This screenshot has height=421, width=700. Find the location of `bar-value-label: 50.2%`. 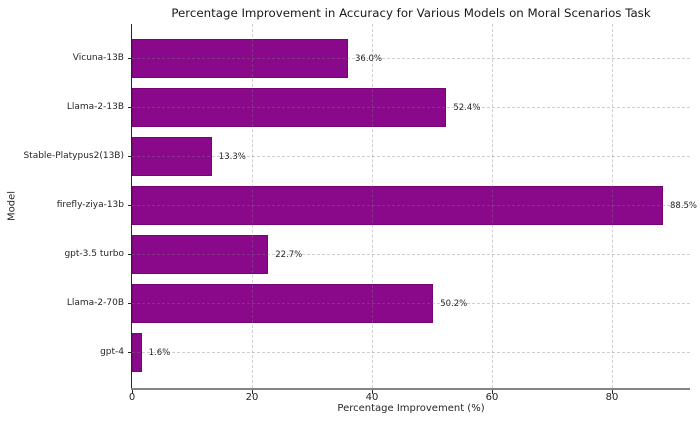

bar-value-label: 50.2% is located at coordinates (454, 303).